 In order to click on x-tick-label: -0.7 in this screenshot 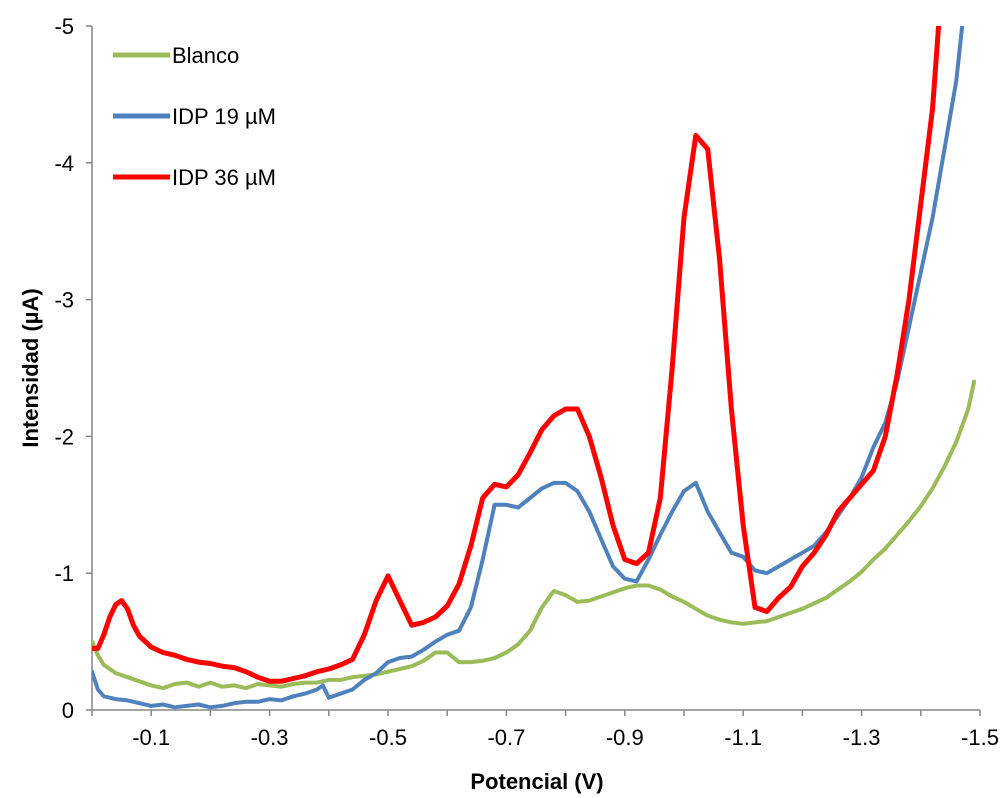, I will do `click(506, 737)`.